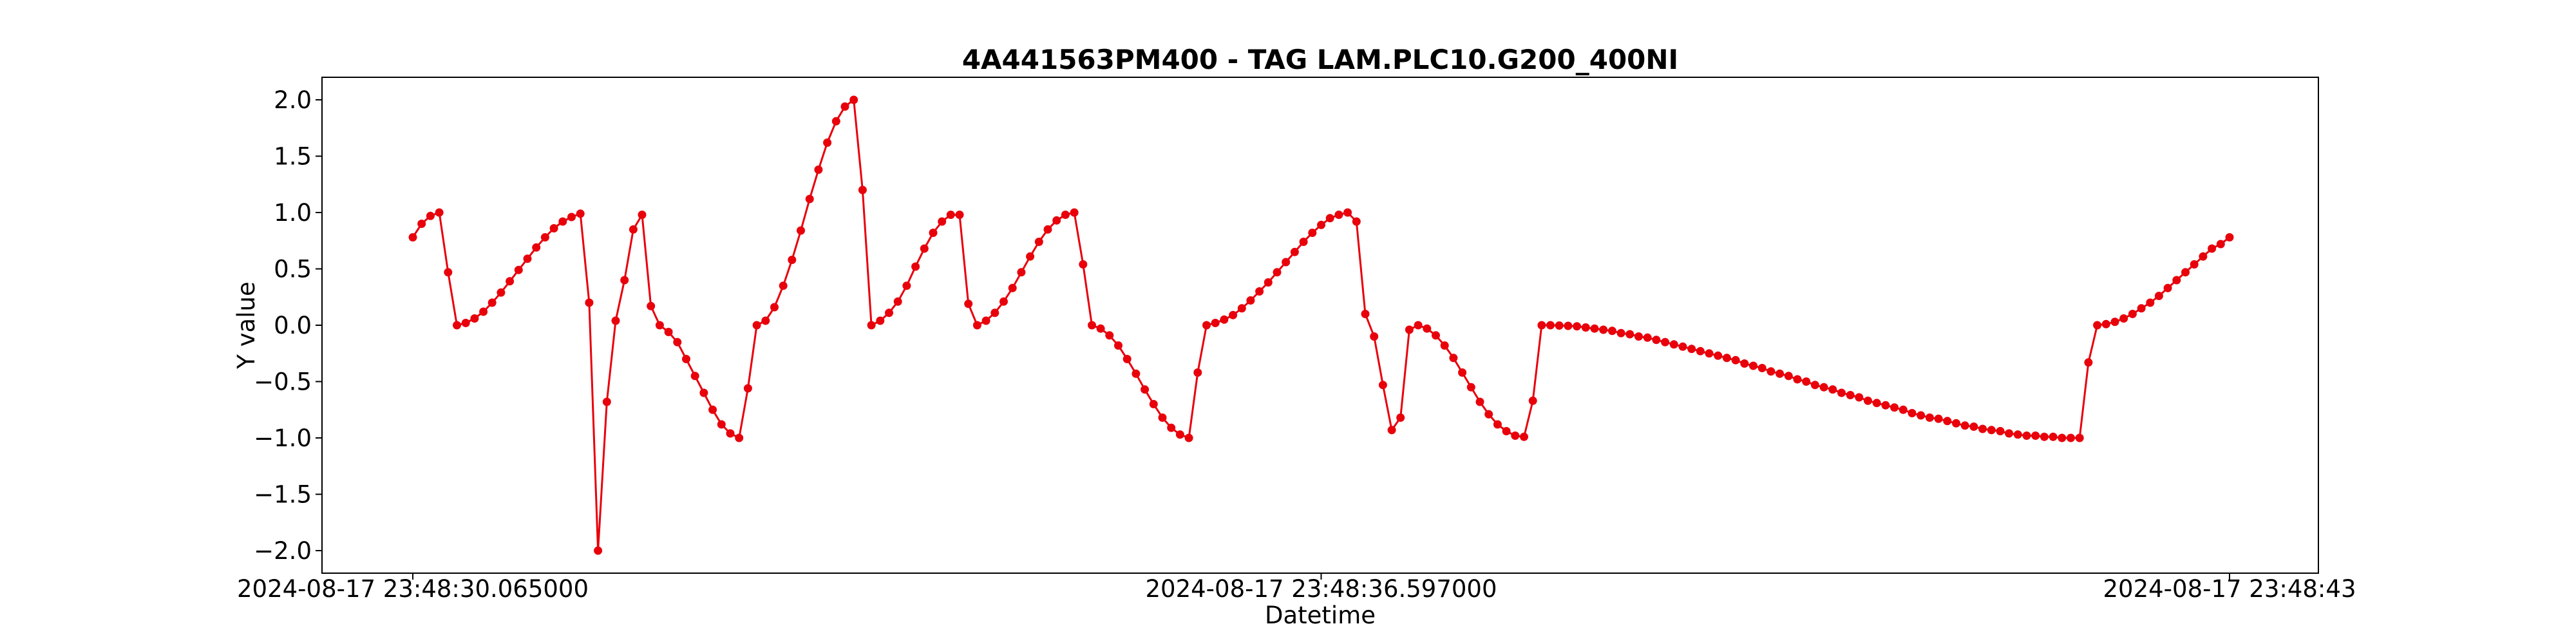 The width and height of the screenshot is (2576, 644). I want to click on y-tick-label: 1.0, so click(293, 213).